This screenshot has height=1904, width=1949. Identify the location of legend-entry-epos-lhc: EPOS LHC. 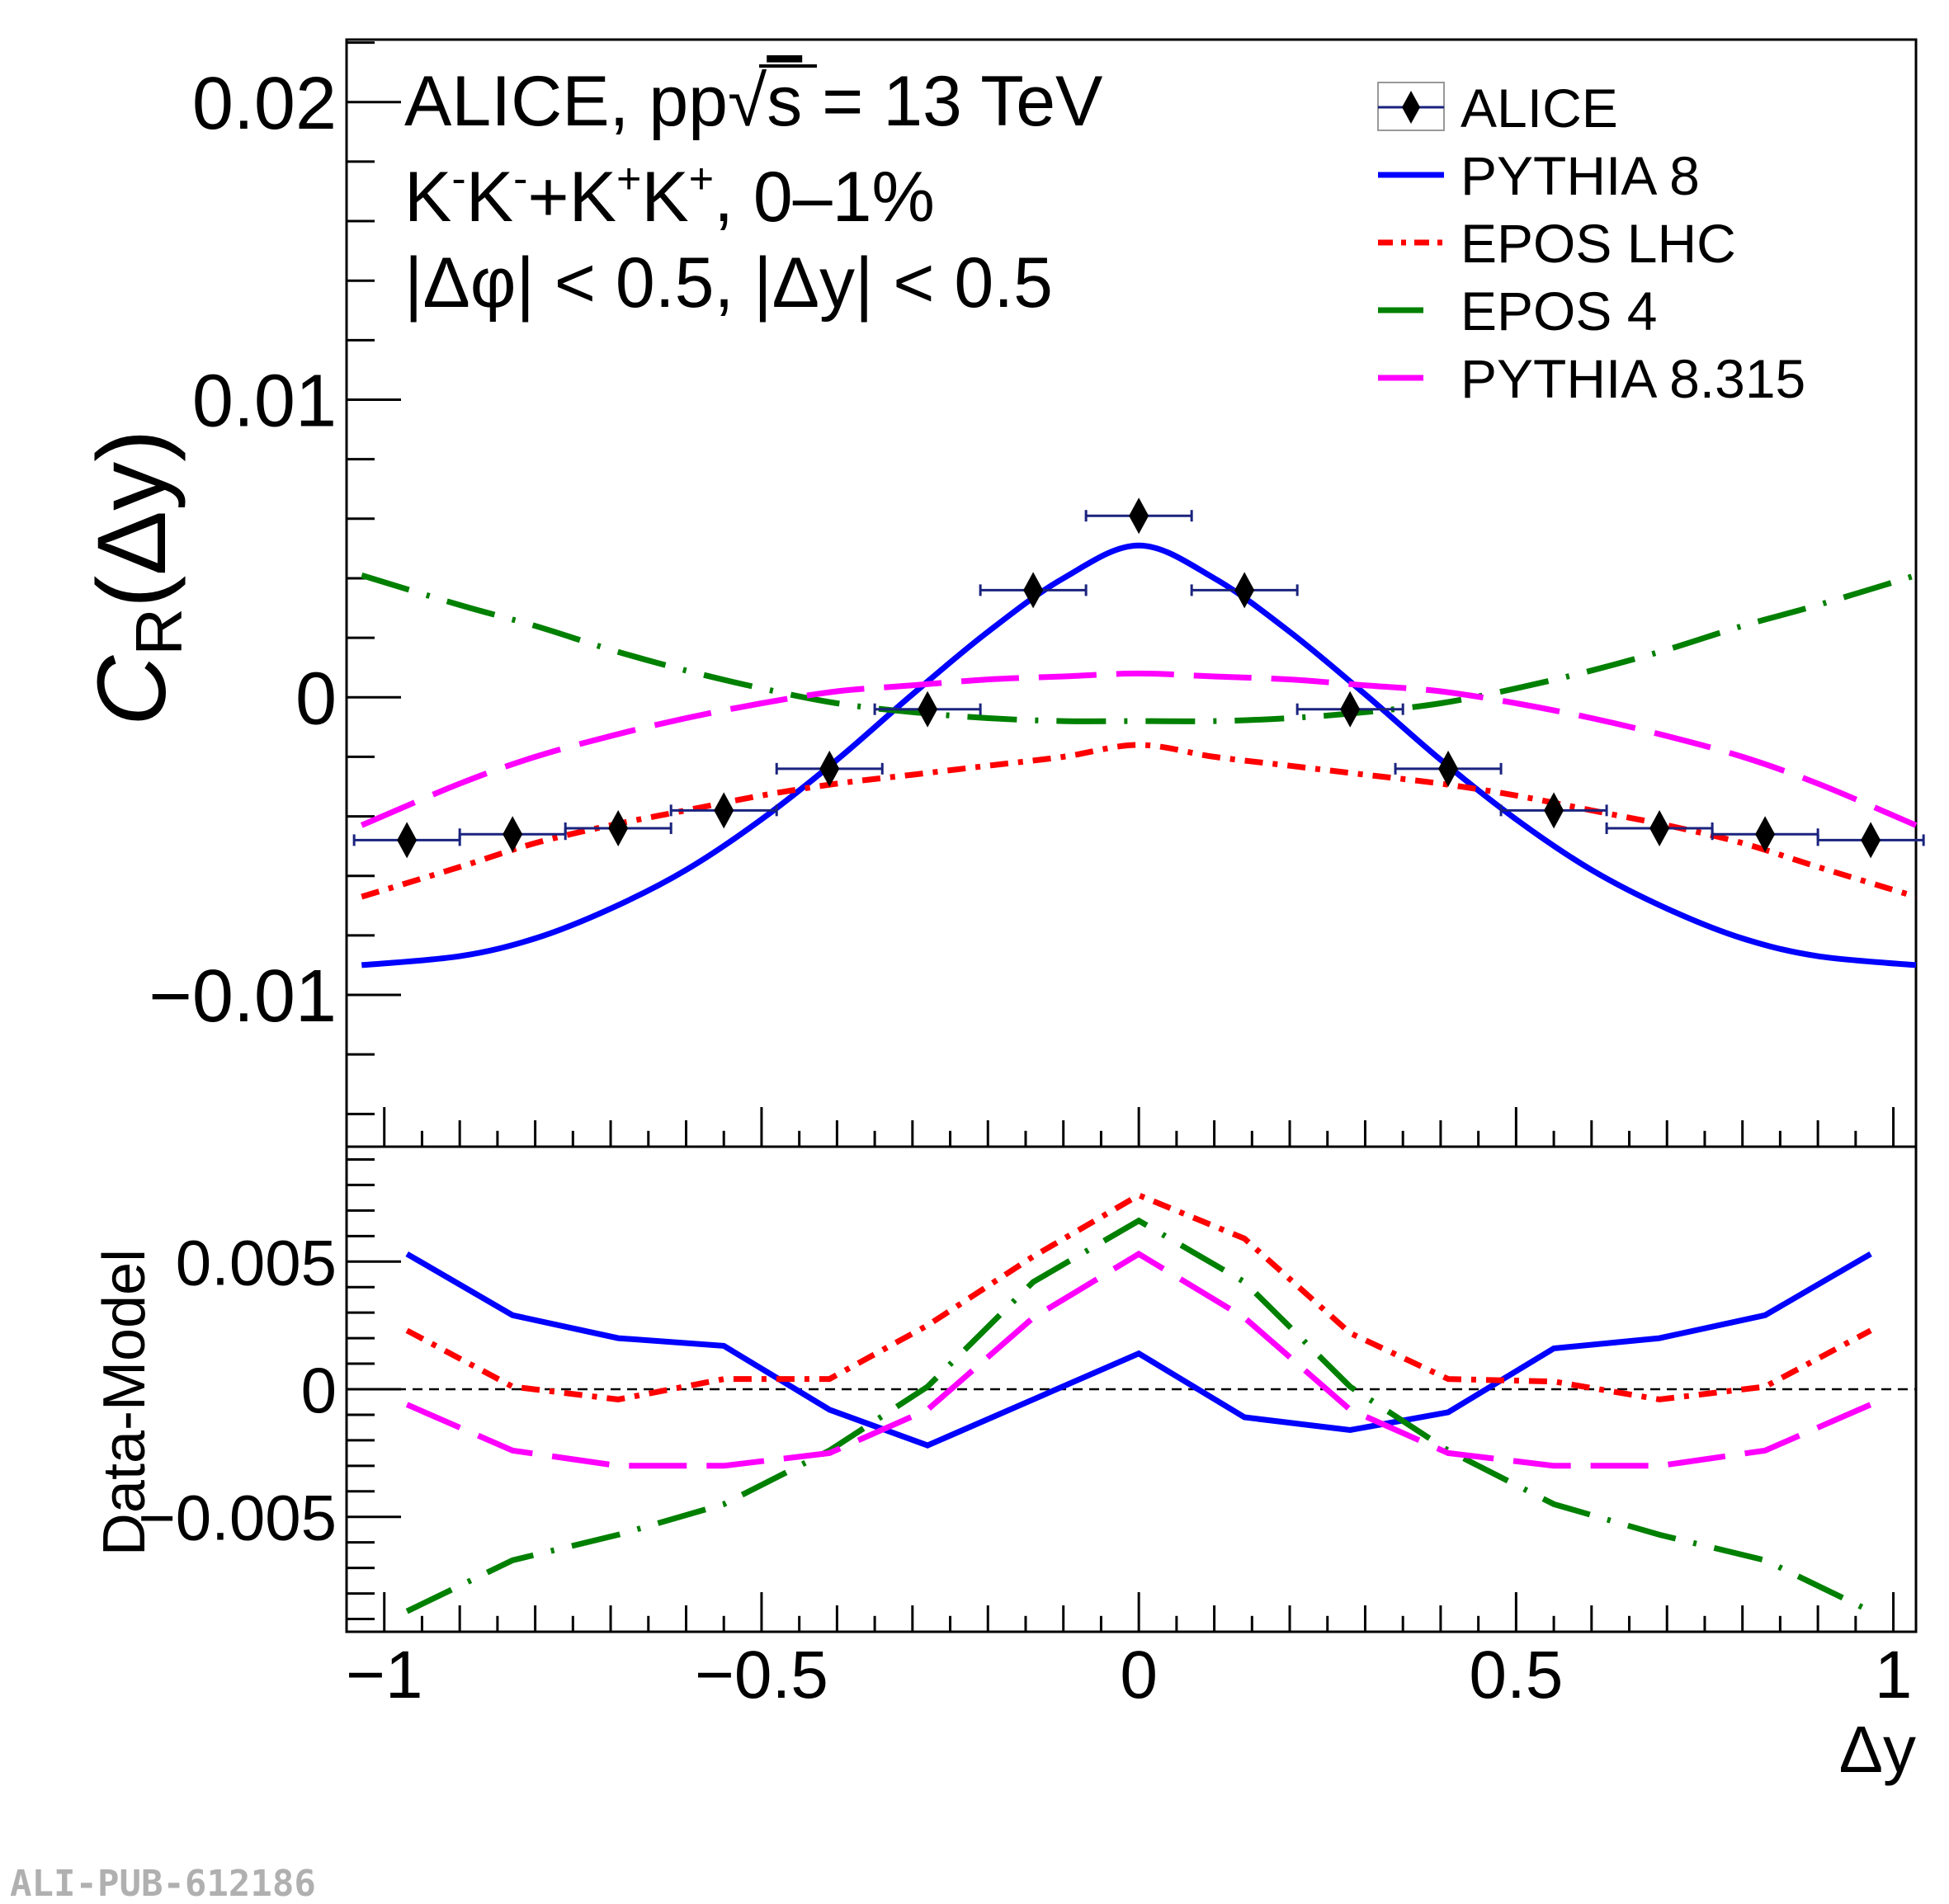
(1557, 243).